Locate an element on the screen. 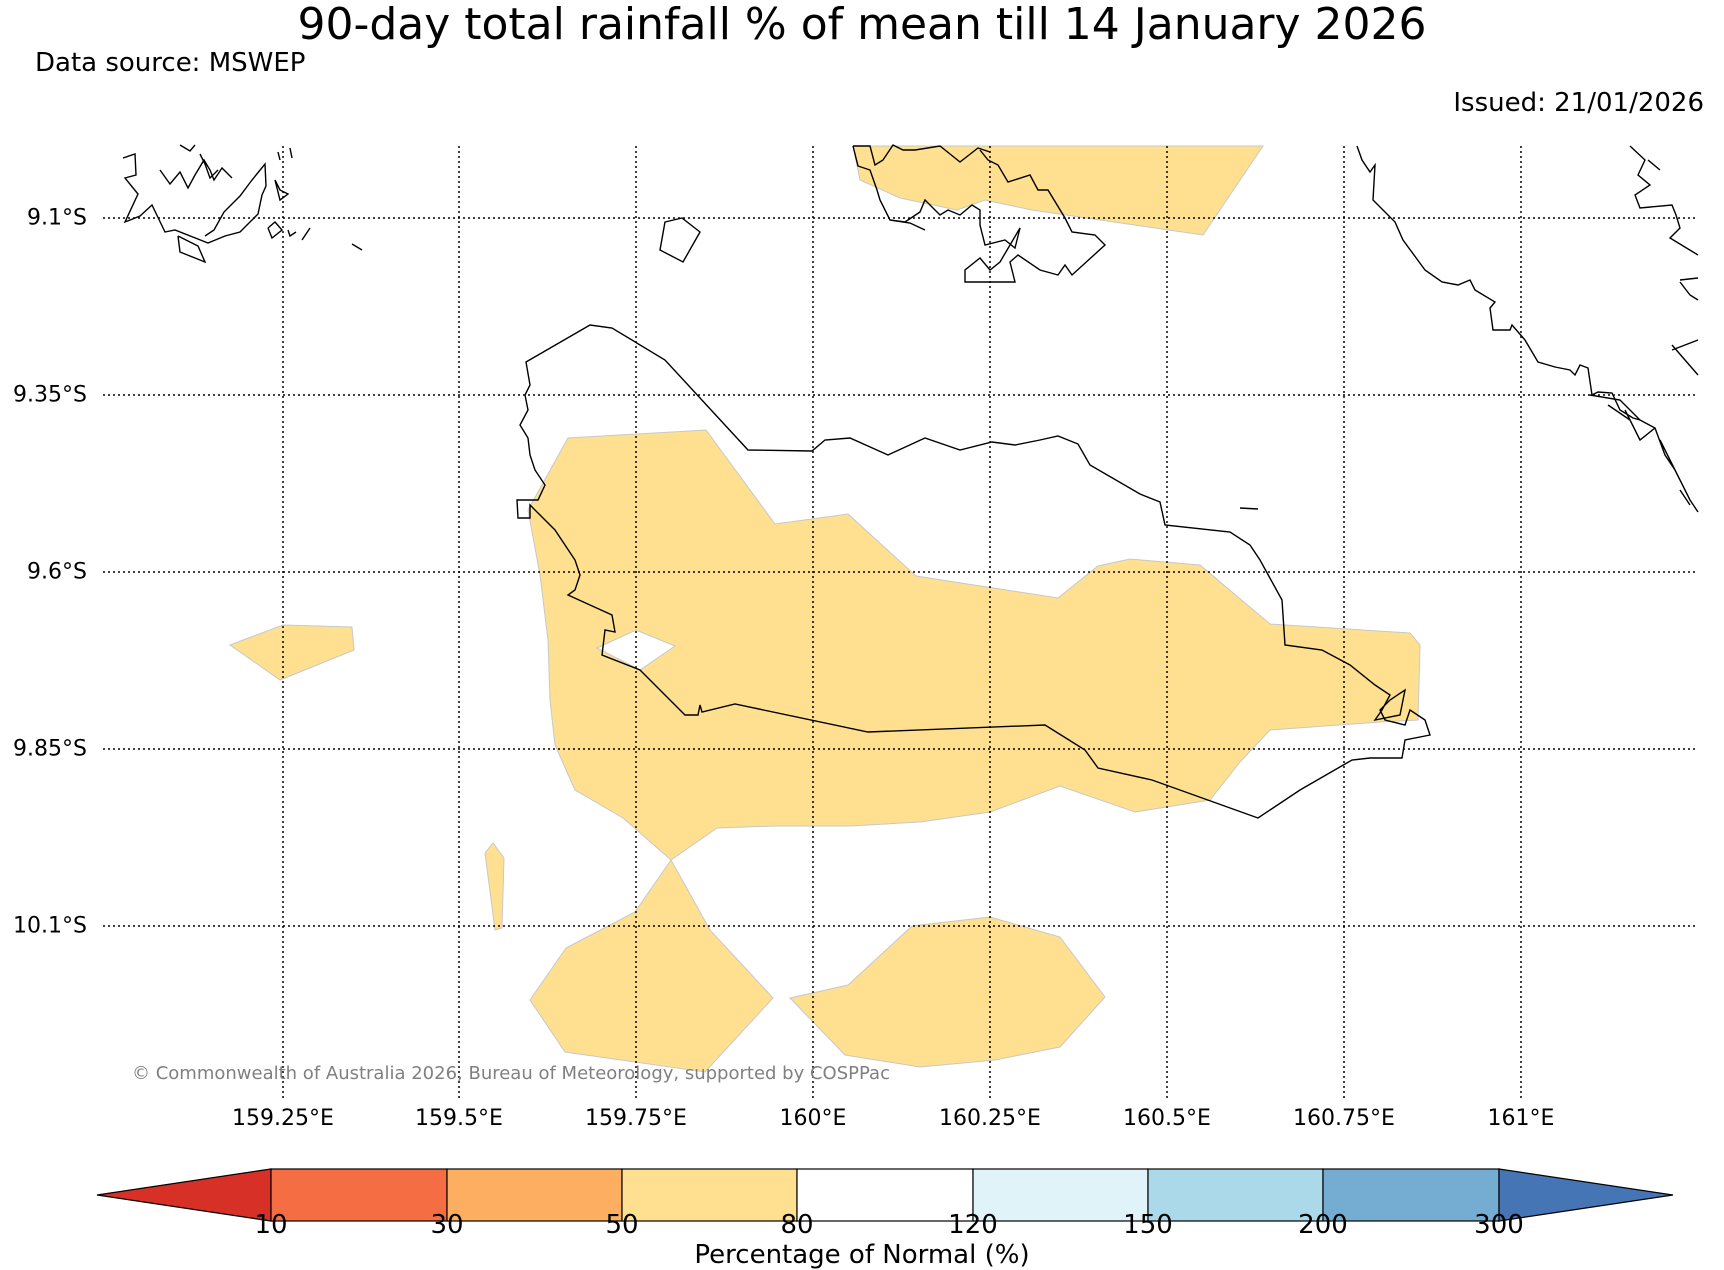  shade-west-islet is located at coordinates (291, 652).